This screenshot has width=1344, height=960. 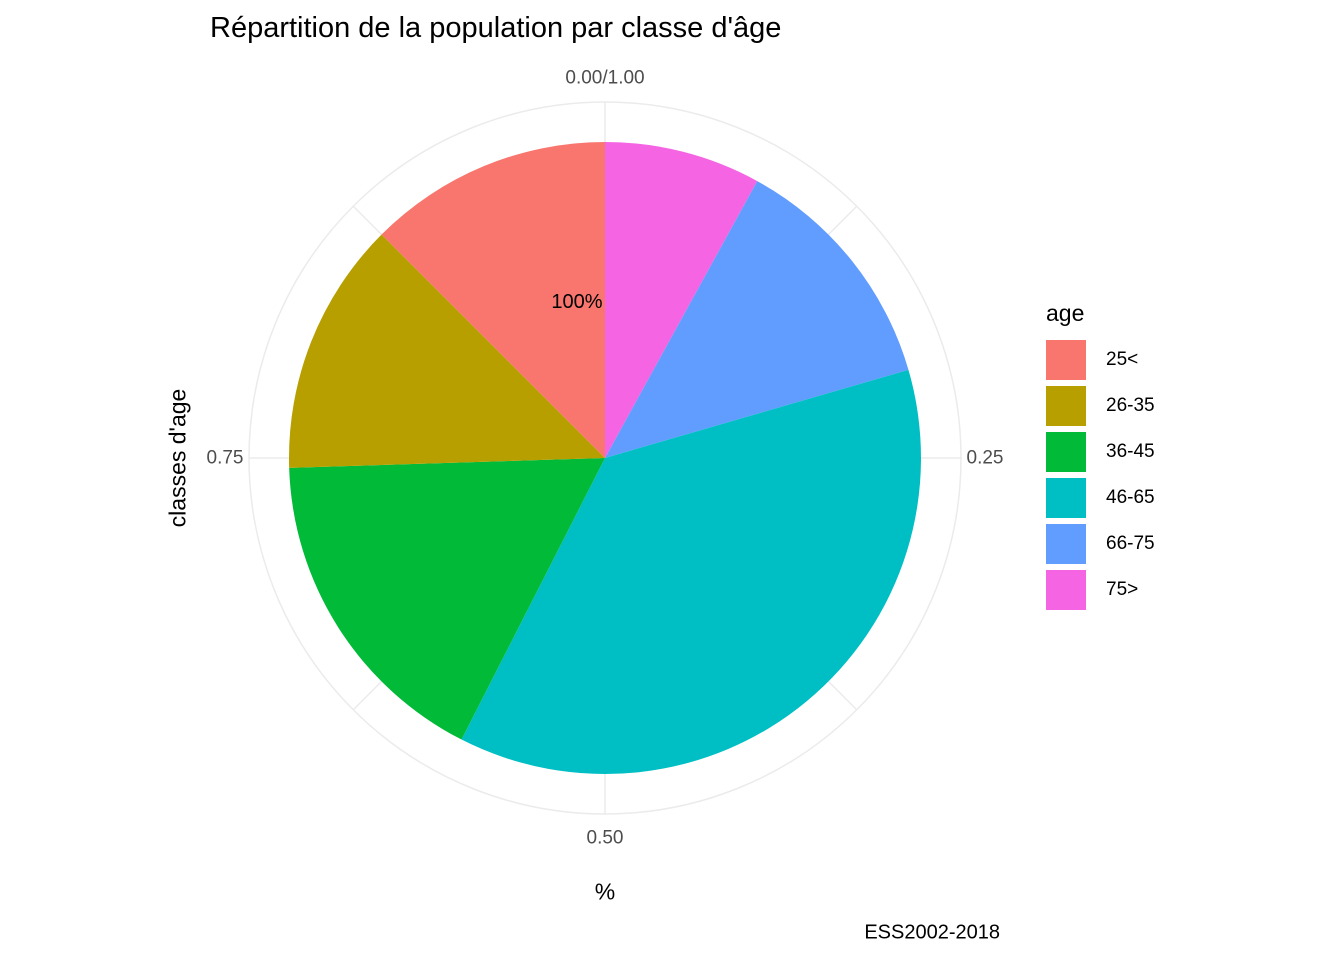 I want to click on legend-item: 75>, so click(x=1100, y=590).